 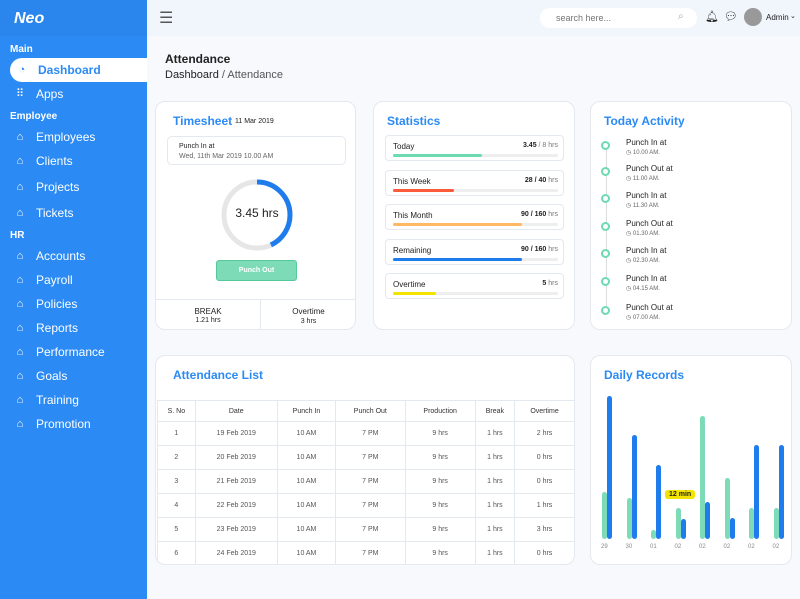 I want to click on sidebar-item-policies: ⌂ Policies, so click(x=73, y=304).